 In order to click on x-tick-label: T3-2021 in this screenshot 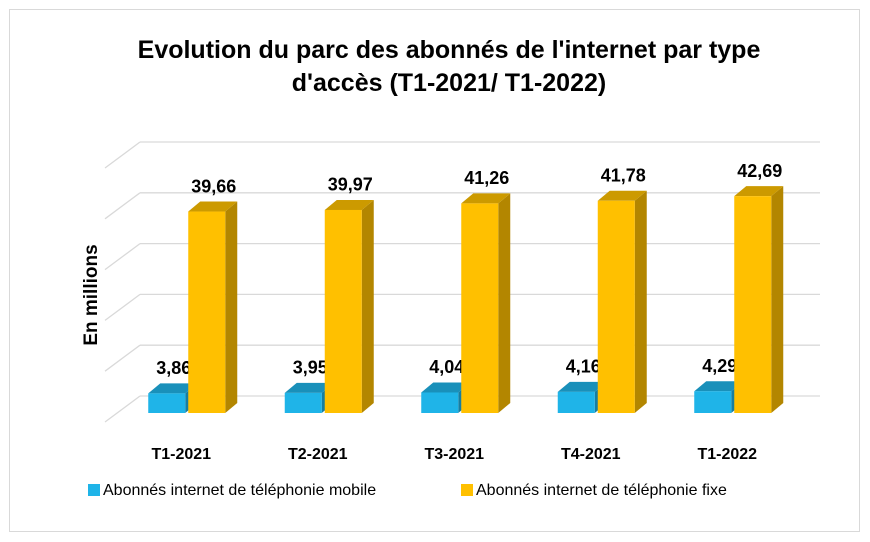, I will do `click(454, 454)`.